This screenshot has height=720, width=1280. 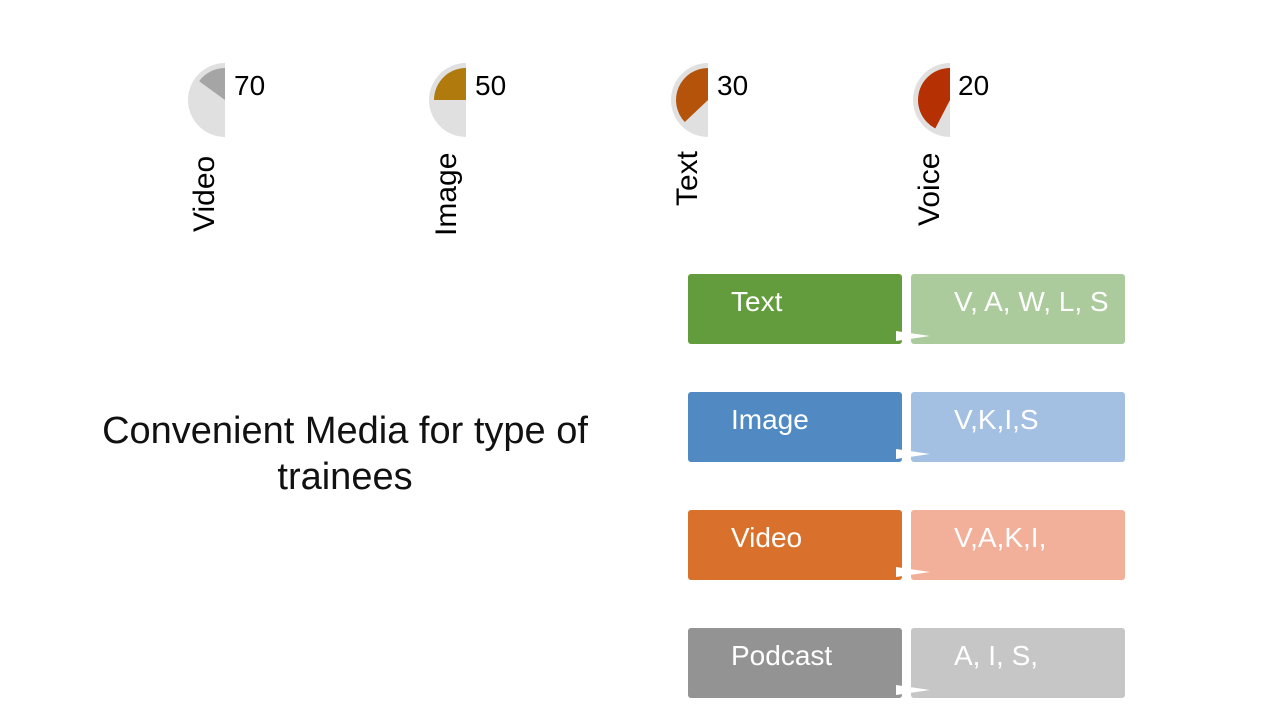 I want to click on pie-charts, so click(x=569, y=100).